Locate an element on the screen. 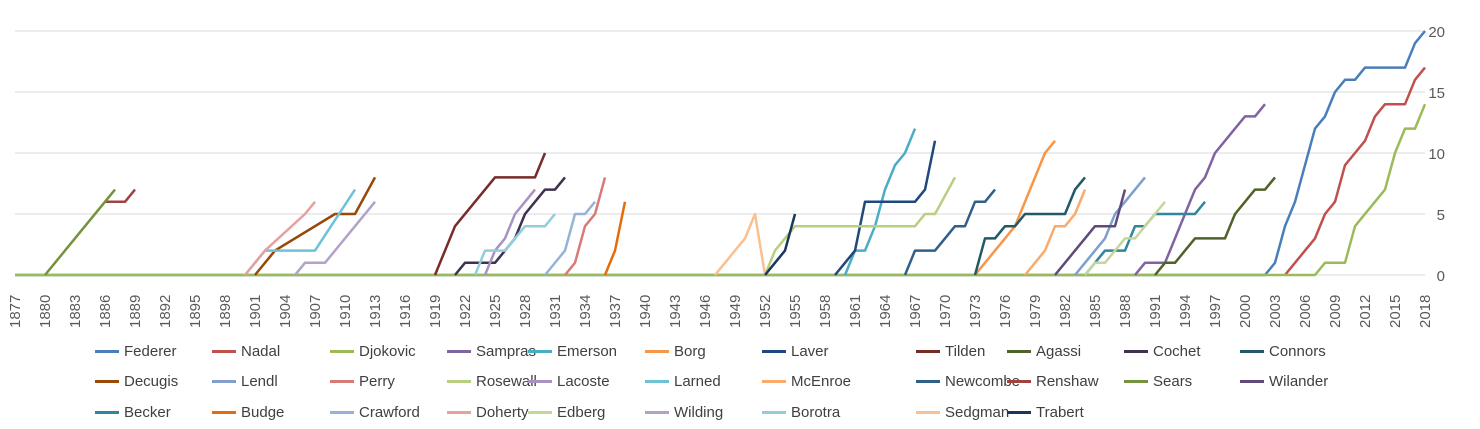 The height and width of the screenshot is (429, 1480). x-tick-label: 1970 is located at coordinates (945, 311).